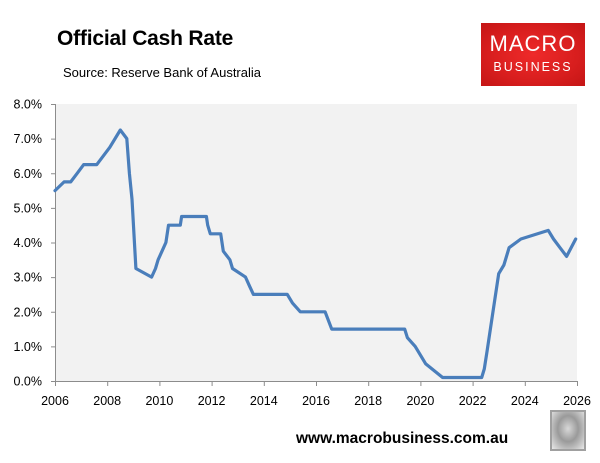 The height and width of the screenshot is (463, 600). Describe the element at coordinates (264, 401) in the screenshot. I see `x-tick-label: 2014` at that location.